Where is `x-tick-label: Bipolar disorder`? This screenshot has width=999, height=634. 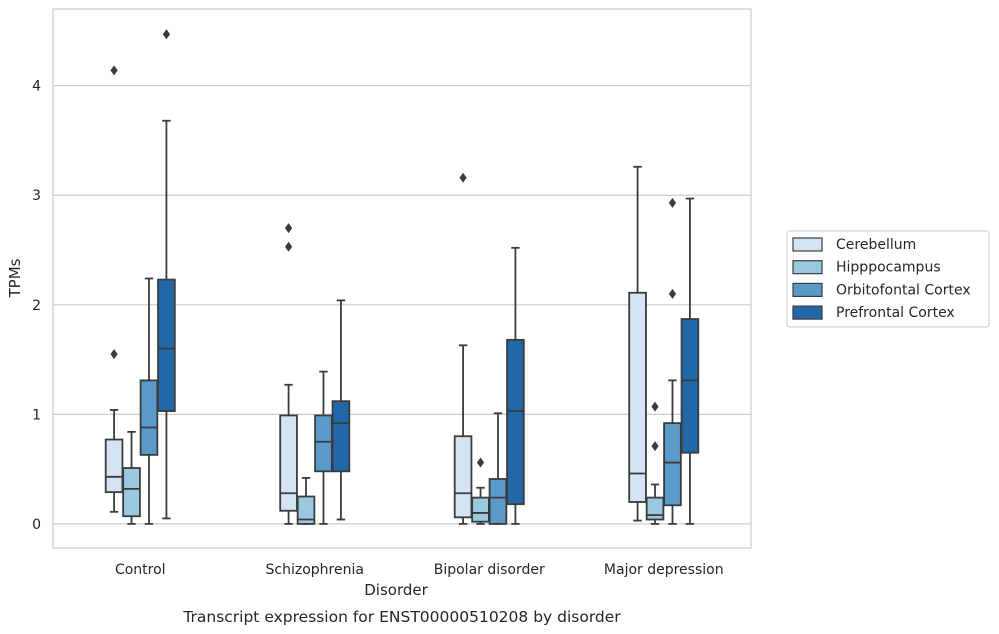
x-tick-label: Bipolar disorder is located at coordinates (489, 570).